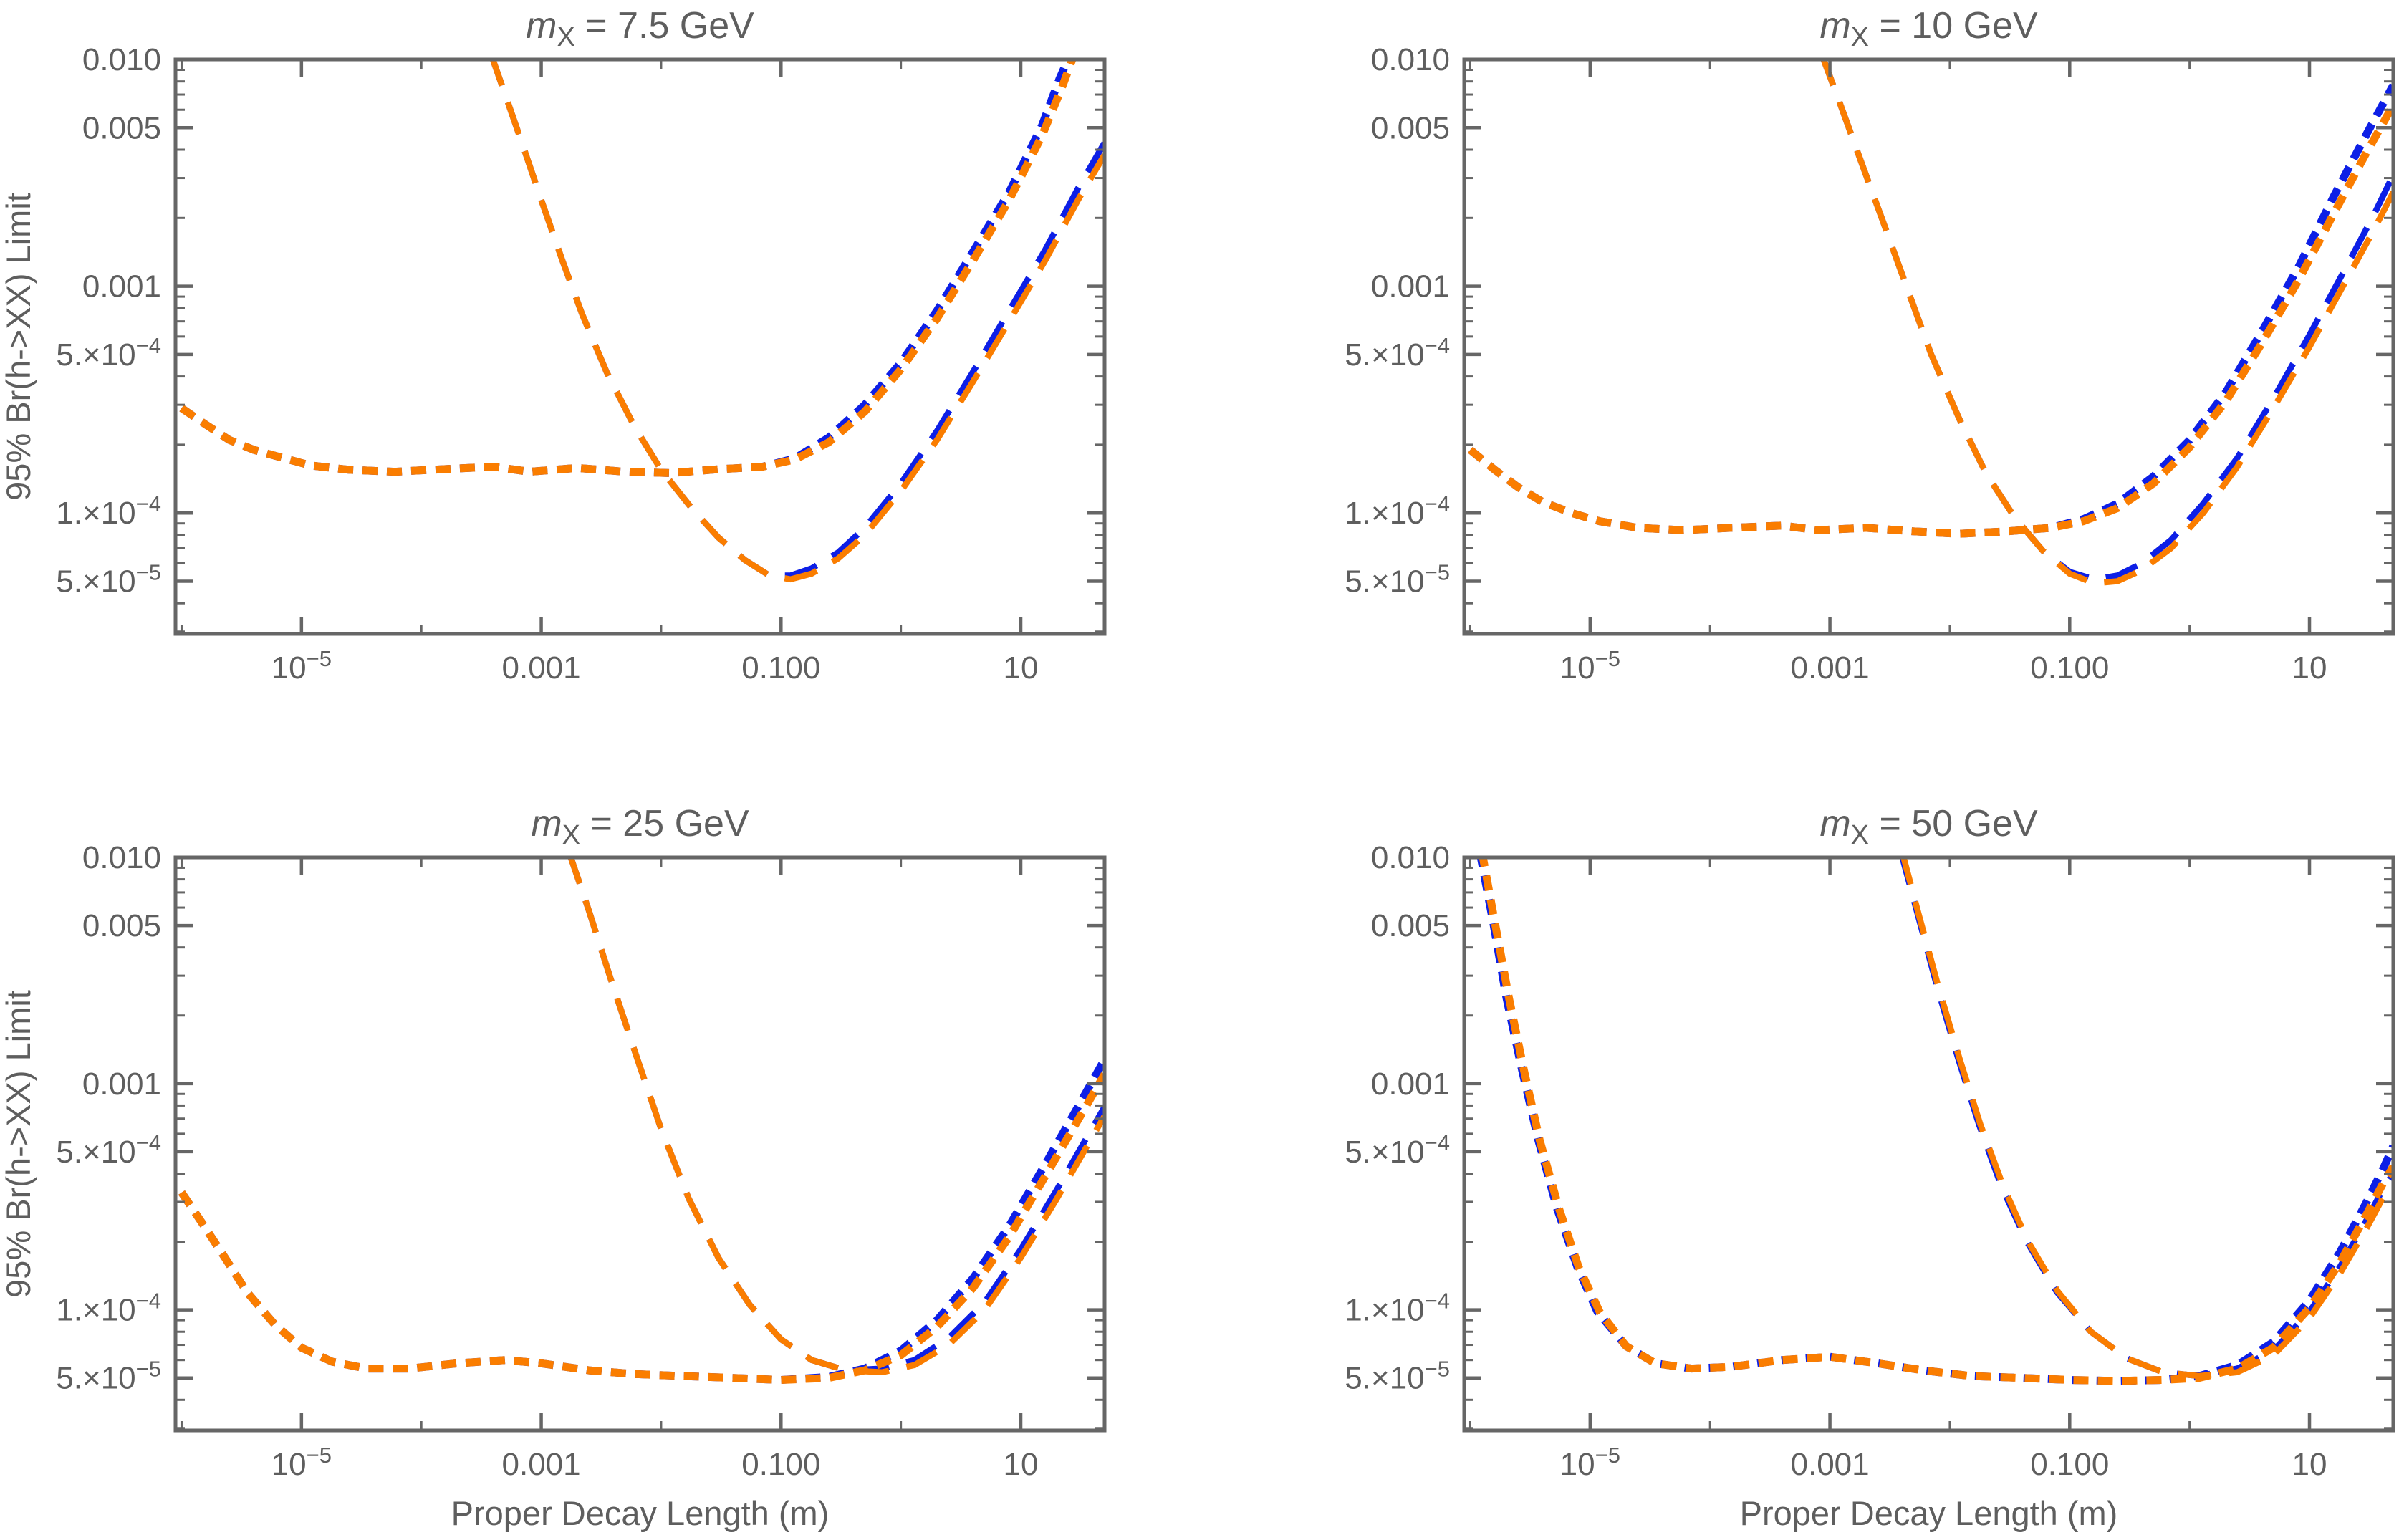 The image size is (2399, 1540). Describe the element at coordinates (640, 28) in the screenshot. I see `plot-title: mX = 7.5 GeV` at that location.